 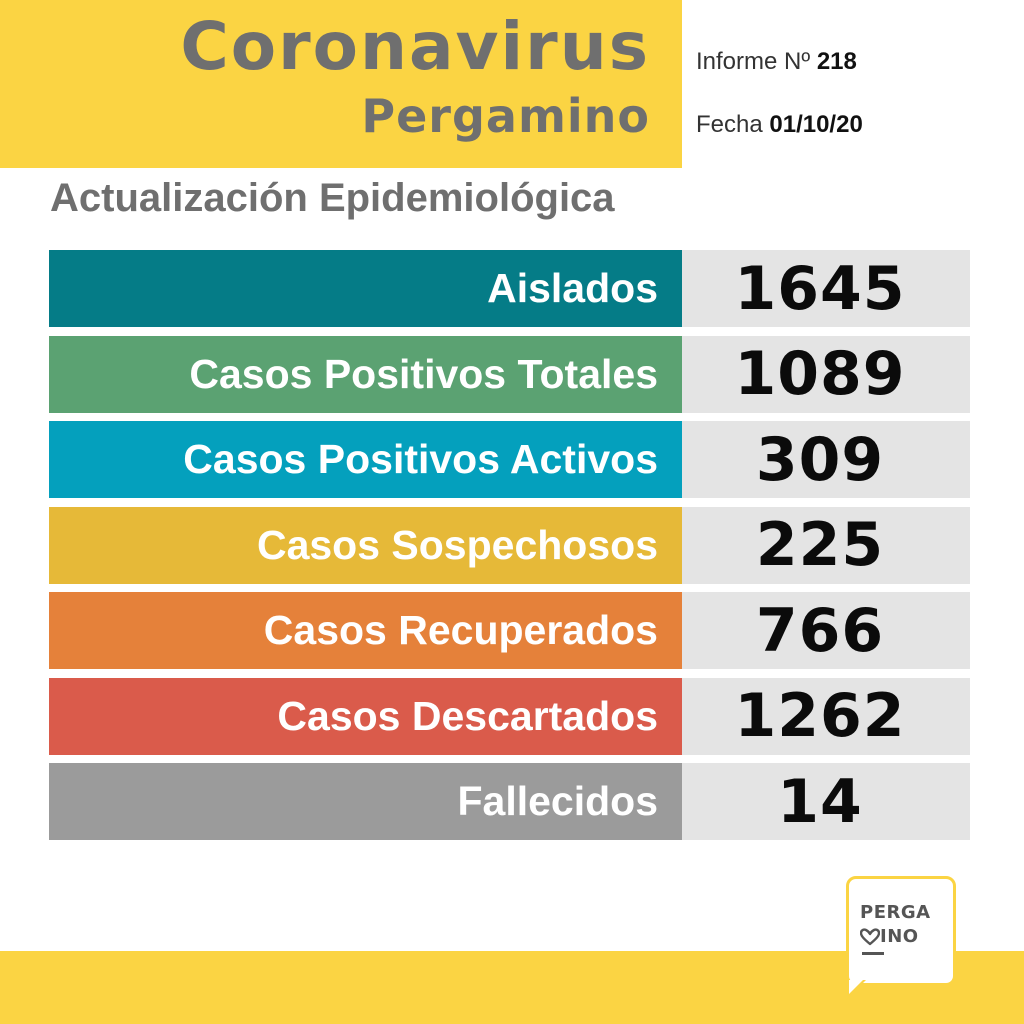 I want to click on stat-row-descartados: Casos Descartados 1262, so click(x=509, y=716).